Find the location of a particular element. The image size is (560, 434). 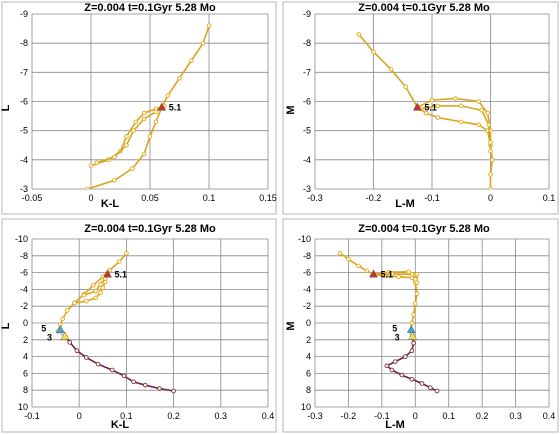

y-tick-label: -4 is located at coordinates (24, 289).